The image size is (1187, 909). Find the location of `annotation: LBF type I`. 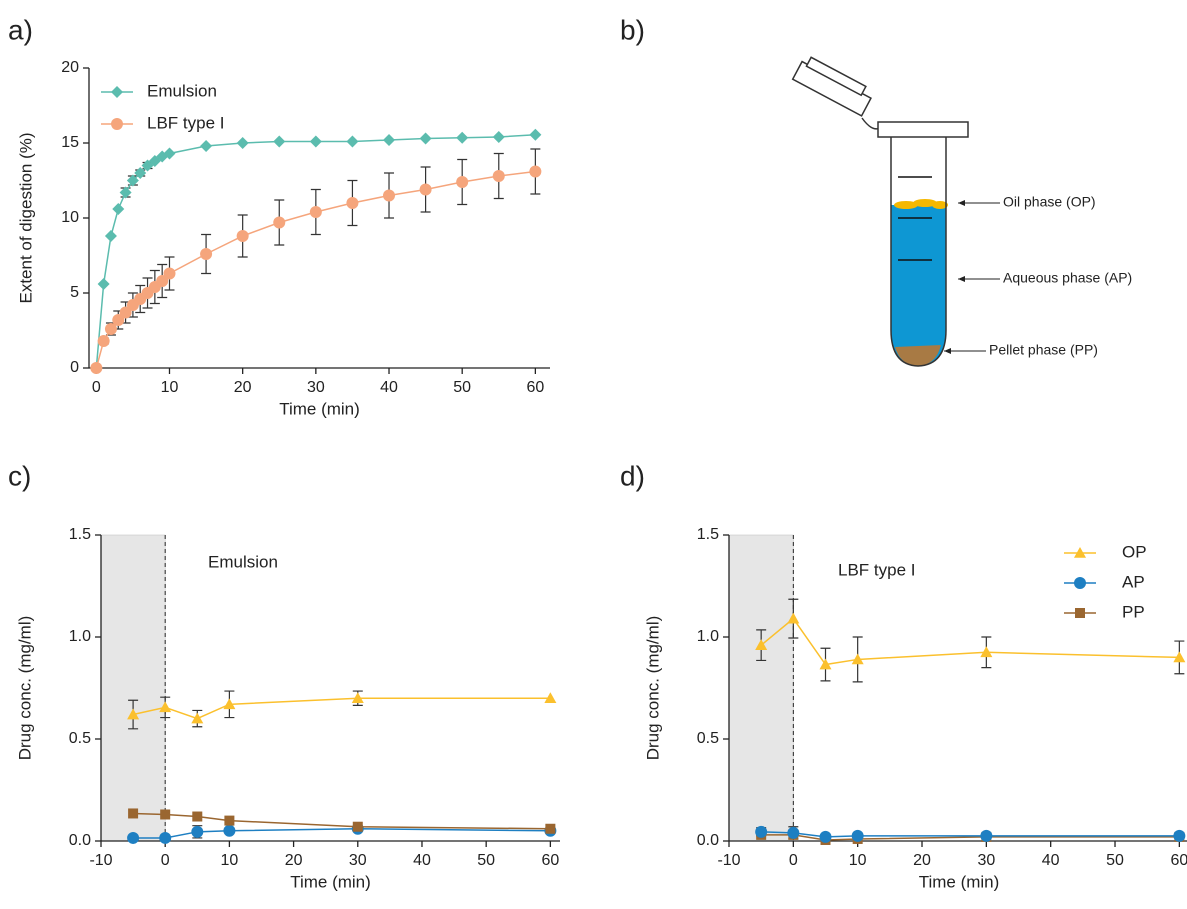

annotation: LBF type I is located at coordinates (876, 569).